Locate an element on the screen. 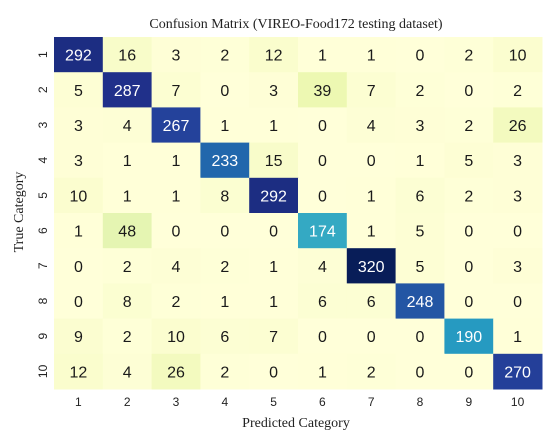  cell-value-label: 292 is located at coordinates (78, 56).